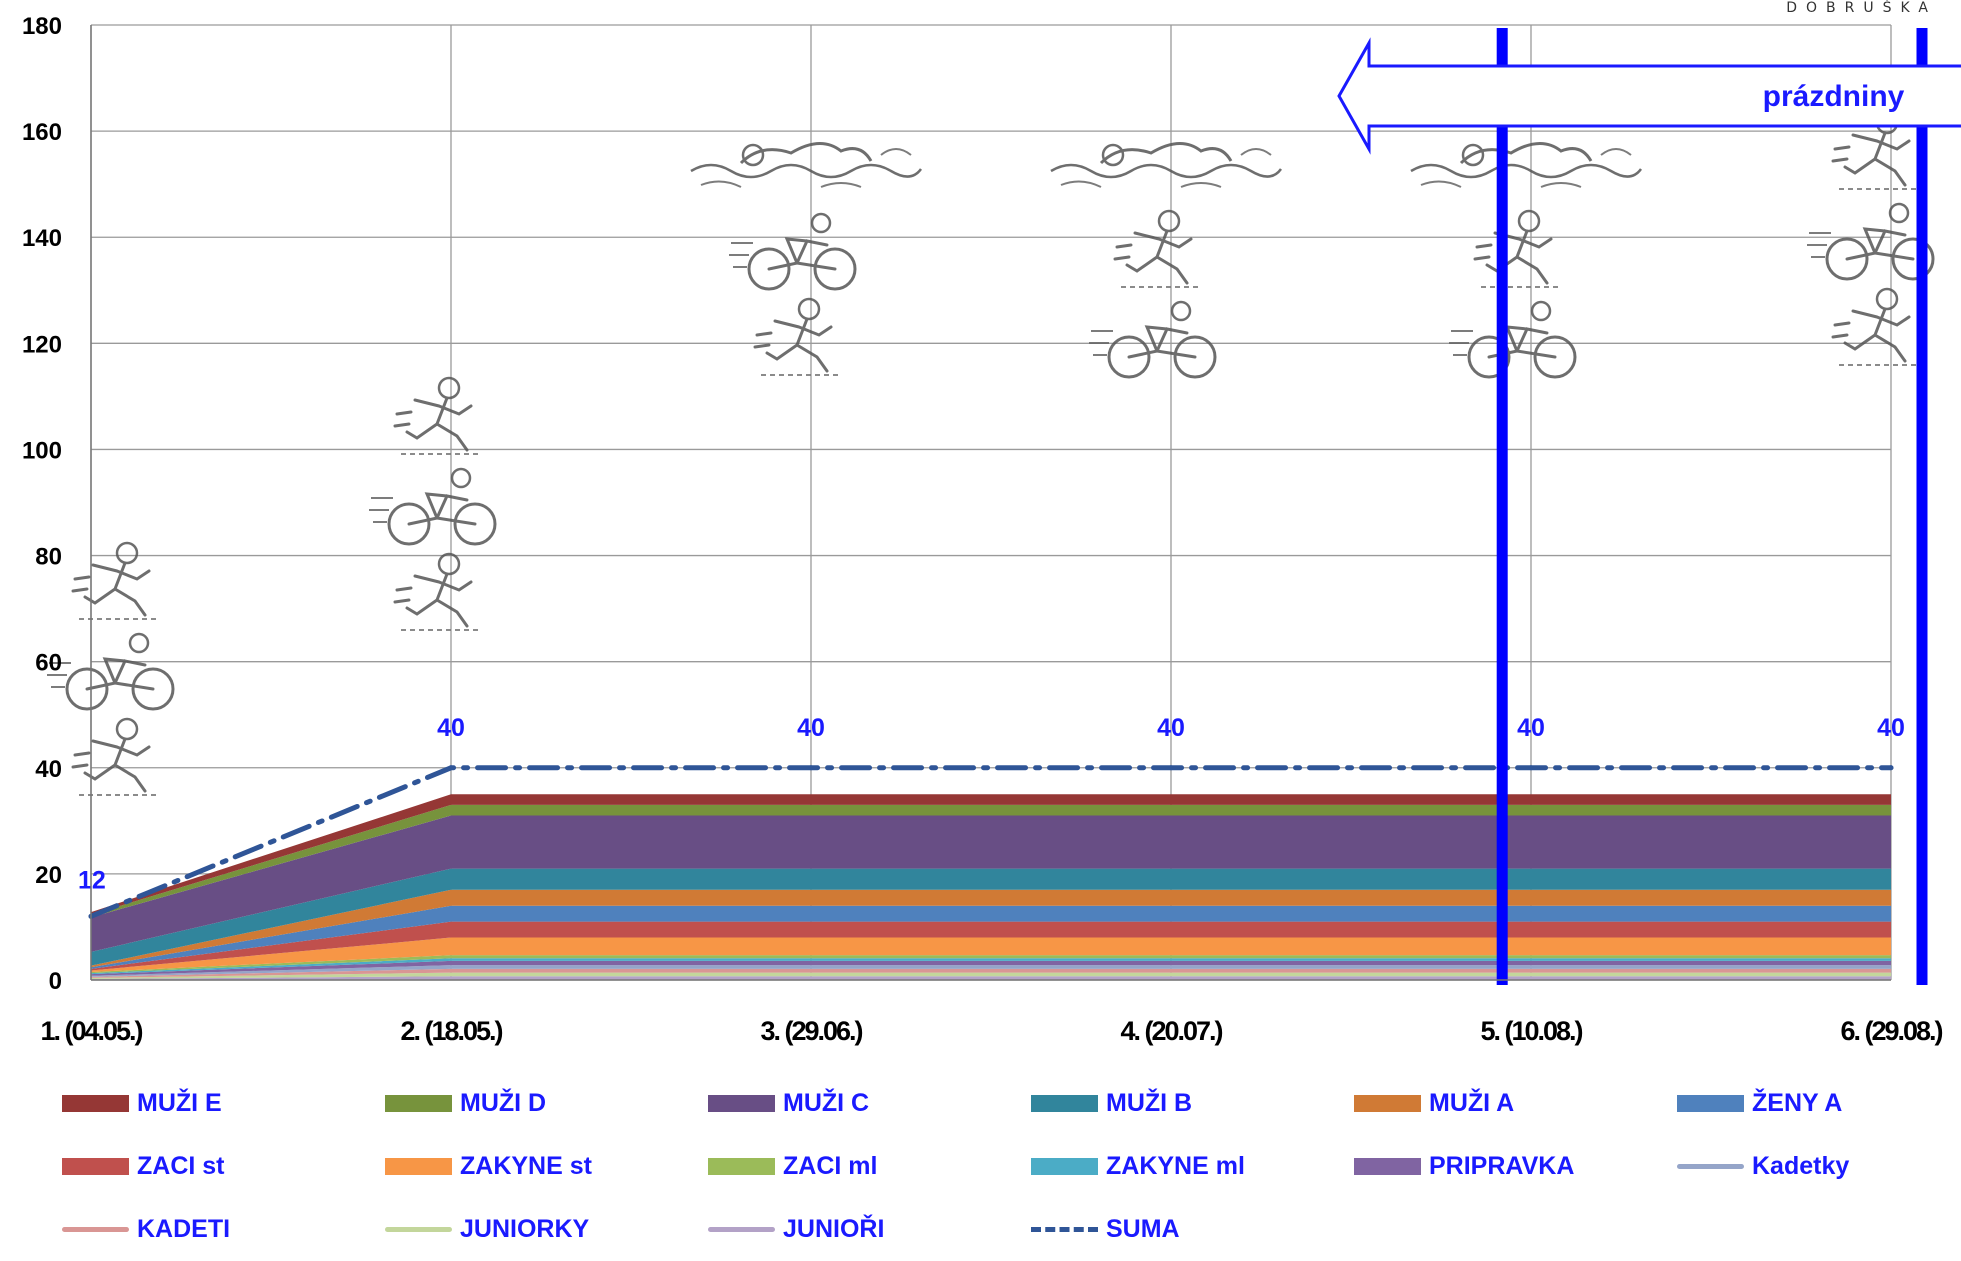 The image size is (1961, 1261). I want to click on area-zakyne-st, so click(991, 955).